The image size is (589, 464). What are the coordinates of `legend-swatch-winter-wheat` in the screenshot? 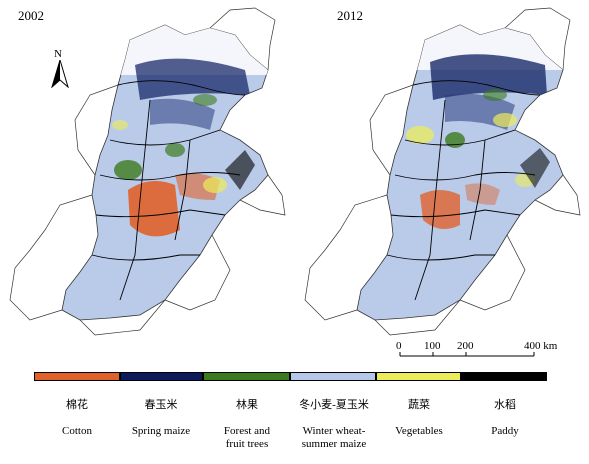 It's located at (333, 376).